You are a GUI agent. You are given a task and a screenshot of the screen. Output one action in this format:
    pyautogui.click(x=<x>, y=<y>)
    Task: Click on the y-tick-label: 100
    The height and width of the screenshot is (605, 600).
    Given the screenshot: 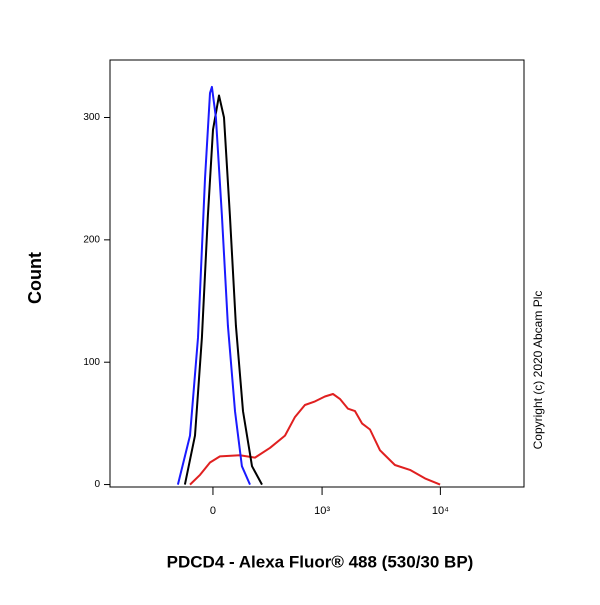 What is the action you would take?
    pyautogui.click(x=91, y=362)
    